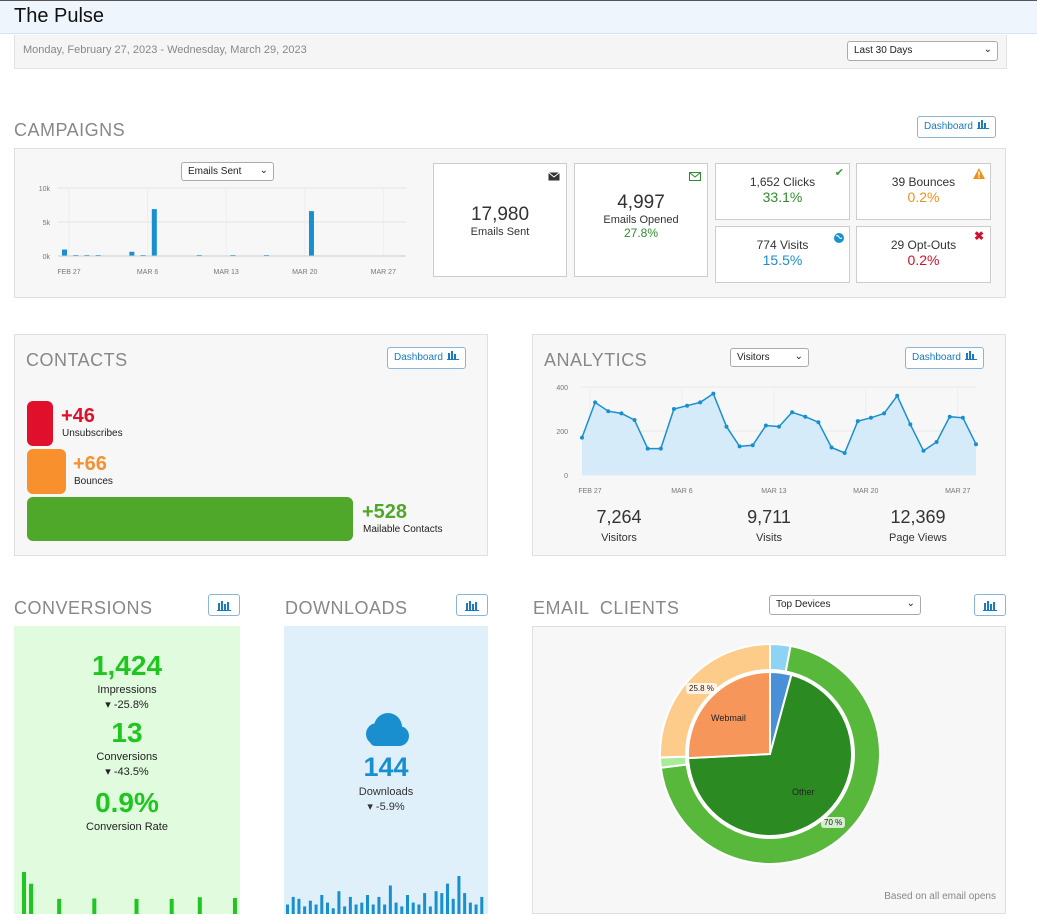  What do you see at coordinates (46, 471) in the screenshot?
I see `bounces-bar` at bounding box center [46, 471].